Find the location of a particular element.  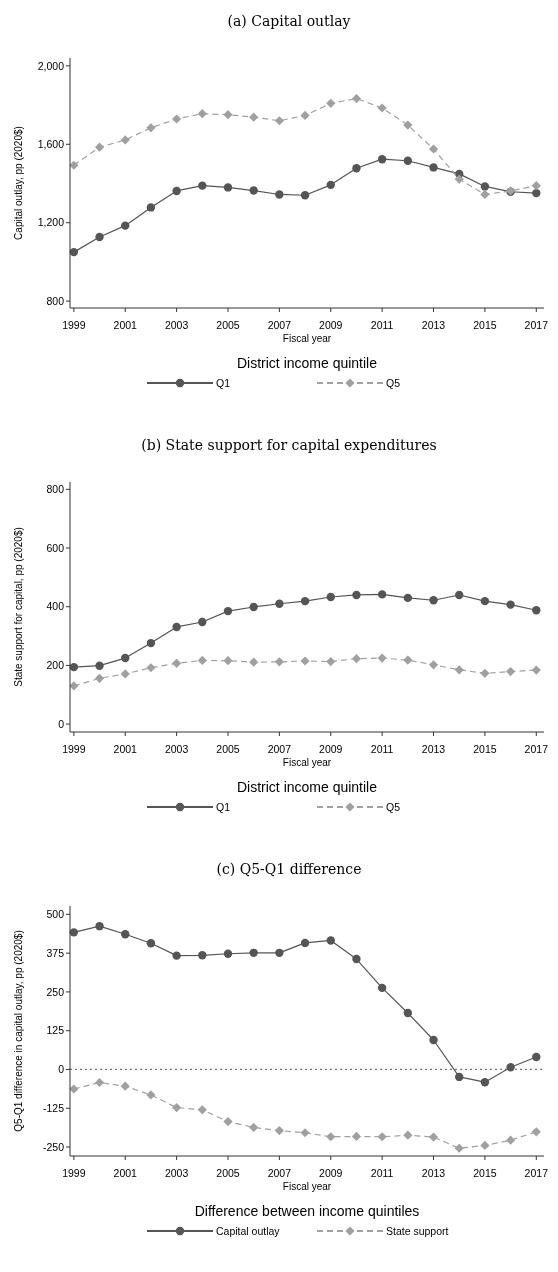

y-tick-label: 2,000 is located at coordinates (51, 65).